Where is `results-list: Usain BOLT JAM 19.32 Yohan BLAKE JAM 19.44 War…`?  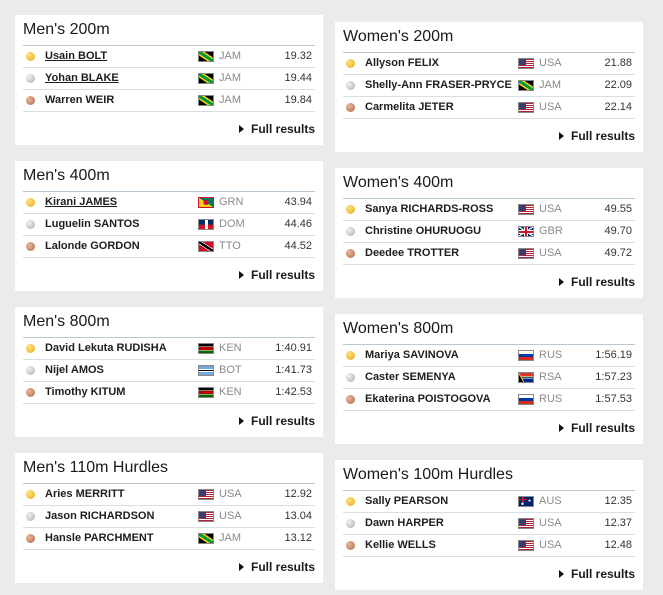
results-list: Usain BOLT JAM 19.32 Yohan BLAKE JAM 19.44 War… is located at coordinates (169, 78).